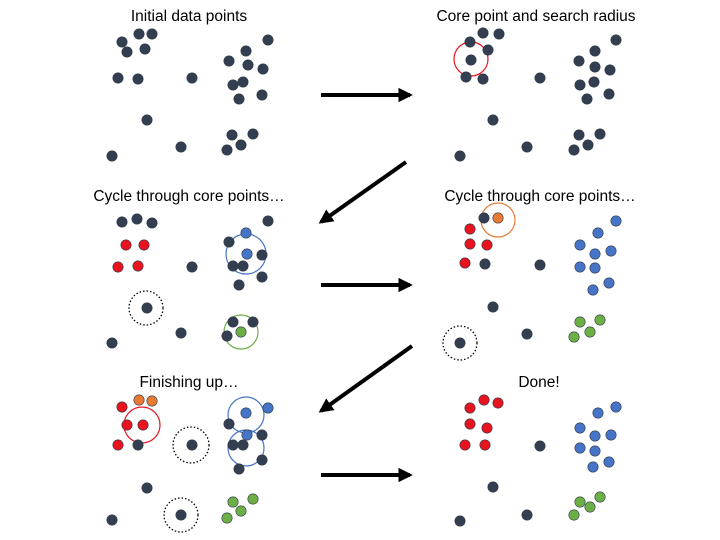  What do you see at coordinates (538, 94) in the screenshot?
I see `points-core-point` at bounding box center [538, 94].